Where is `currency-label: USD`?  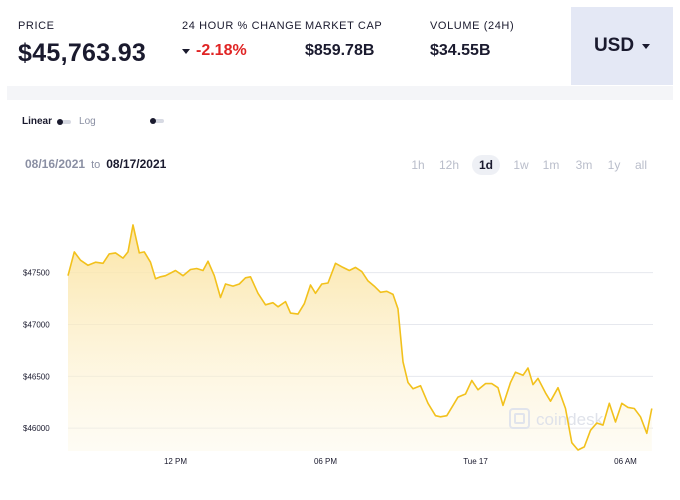
currency-label: USD is located at coordinates (614, 45).